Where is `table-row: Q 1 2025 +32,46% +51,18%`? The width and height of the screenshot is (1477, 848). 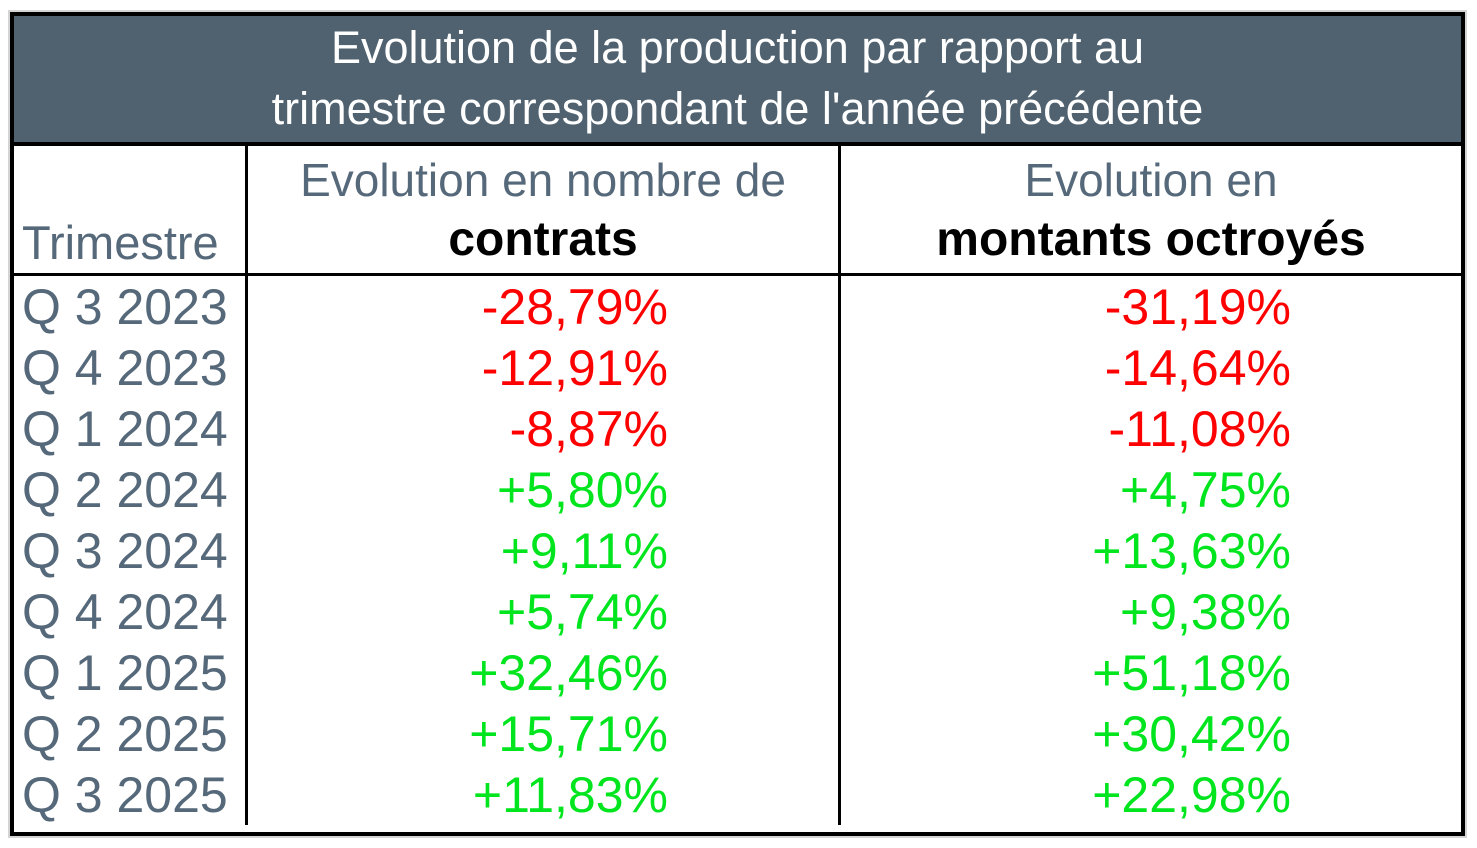 table-row: Q 1 2025 +32,46% +51,18% is located at coordinates (737, 672).